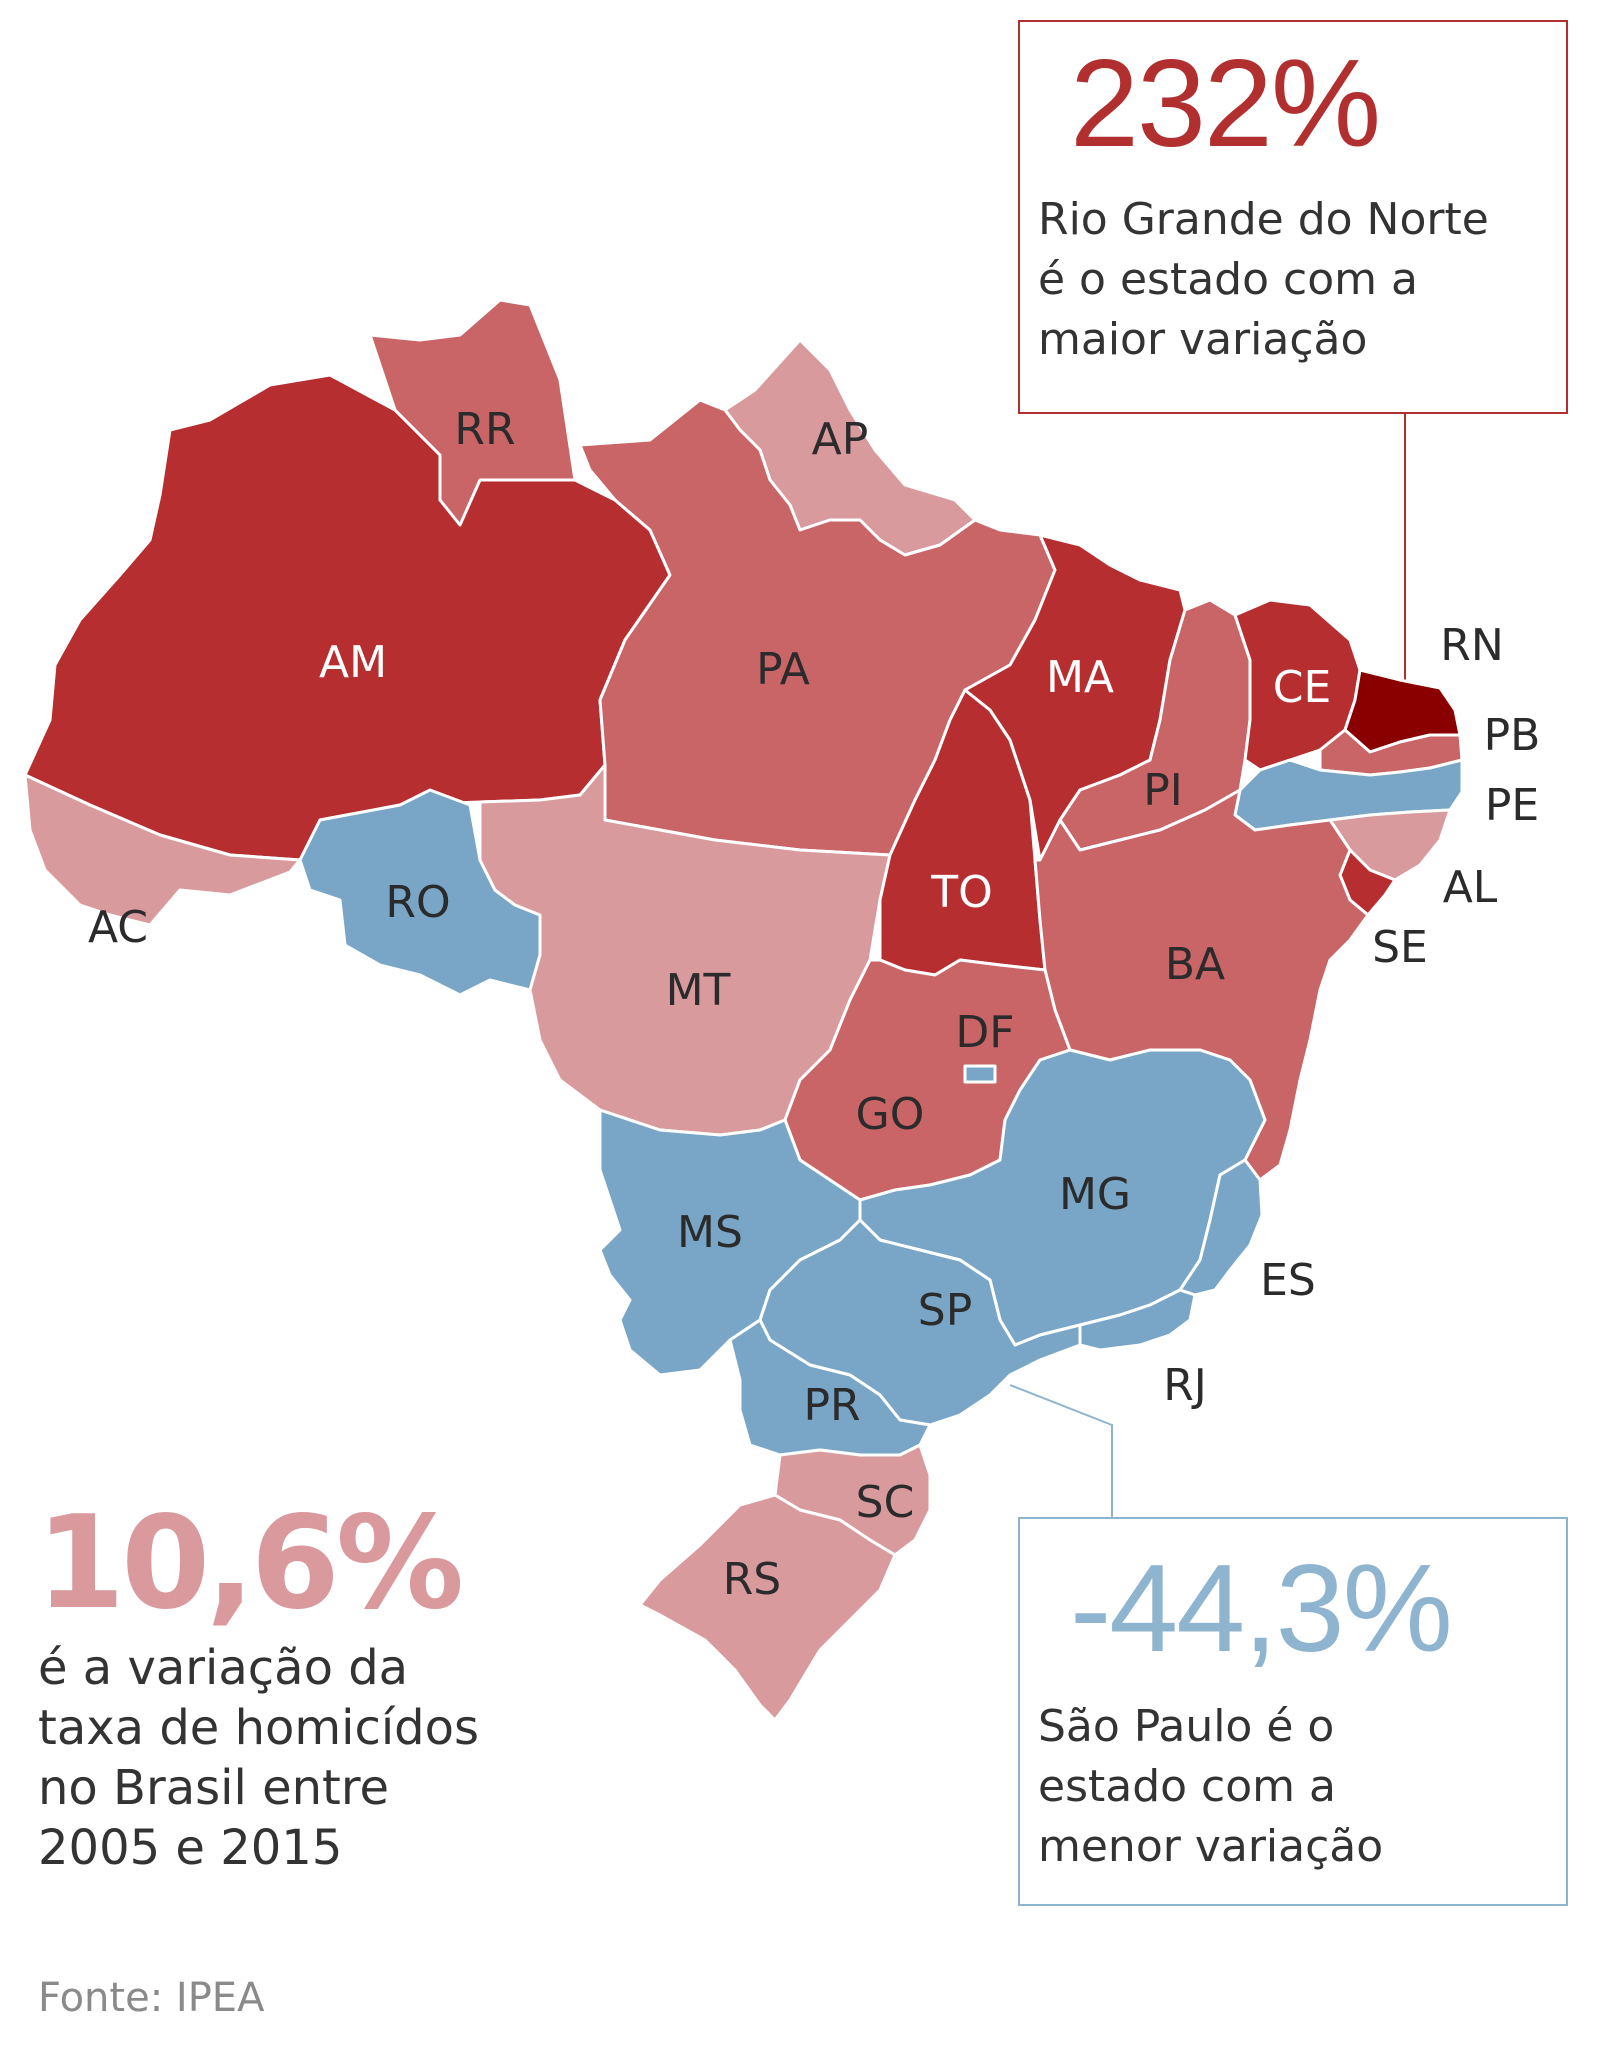 This screenshot has width=1600, height=2050. I want to click on max-variation-line: maior variação, so click(1203, 339).